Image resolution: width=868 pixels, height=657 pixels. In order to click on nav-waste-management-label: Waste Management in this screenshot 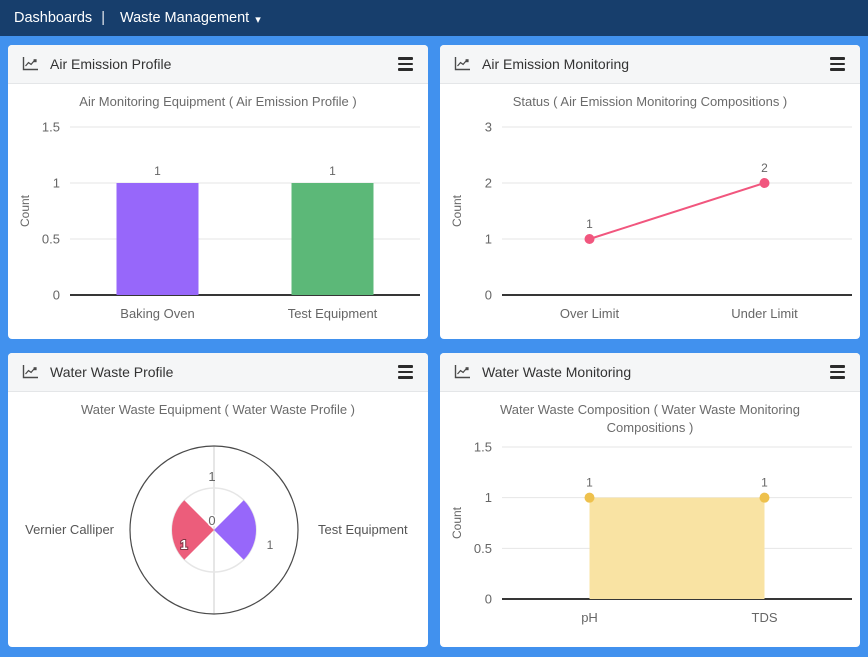, I will do `click(184, 18)`.